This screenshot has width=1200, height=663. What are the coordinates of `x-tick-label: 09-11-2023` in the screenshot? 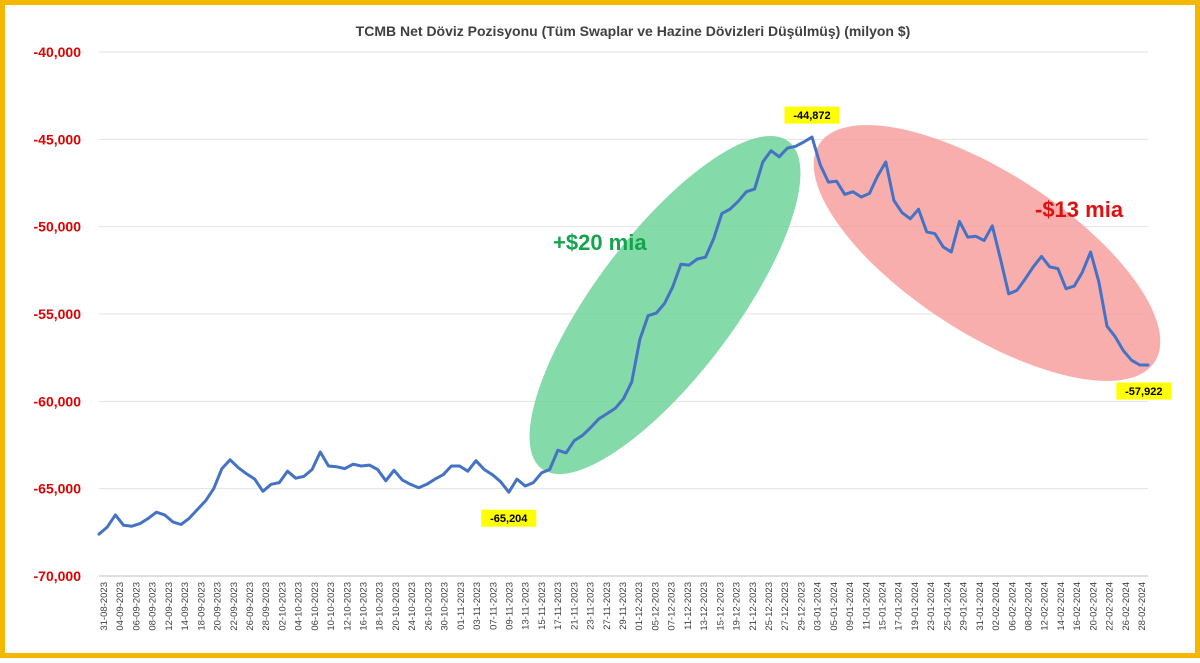 It's located at (509, 606).